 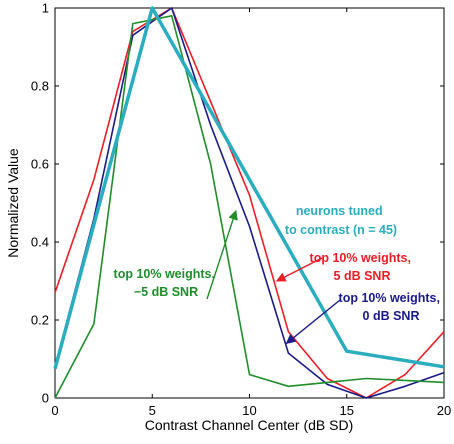 What do you see at coordinates (40, 242) in the screenshot?
I see `y-tick-label: 0.4` at bounding box center [40, 242].